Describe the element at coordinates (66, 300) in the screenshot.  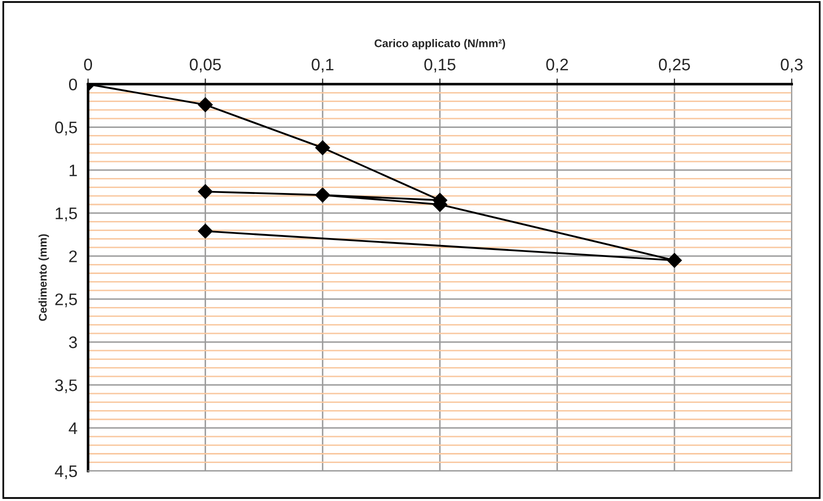
I see `y-tick-label: 2,5` at that location.